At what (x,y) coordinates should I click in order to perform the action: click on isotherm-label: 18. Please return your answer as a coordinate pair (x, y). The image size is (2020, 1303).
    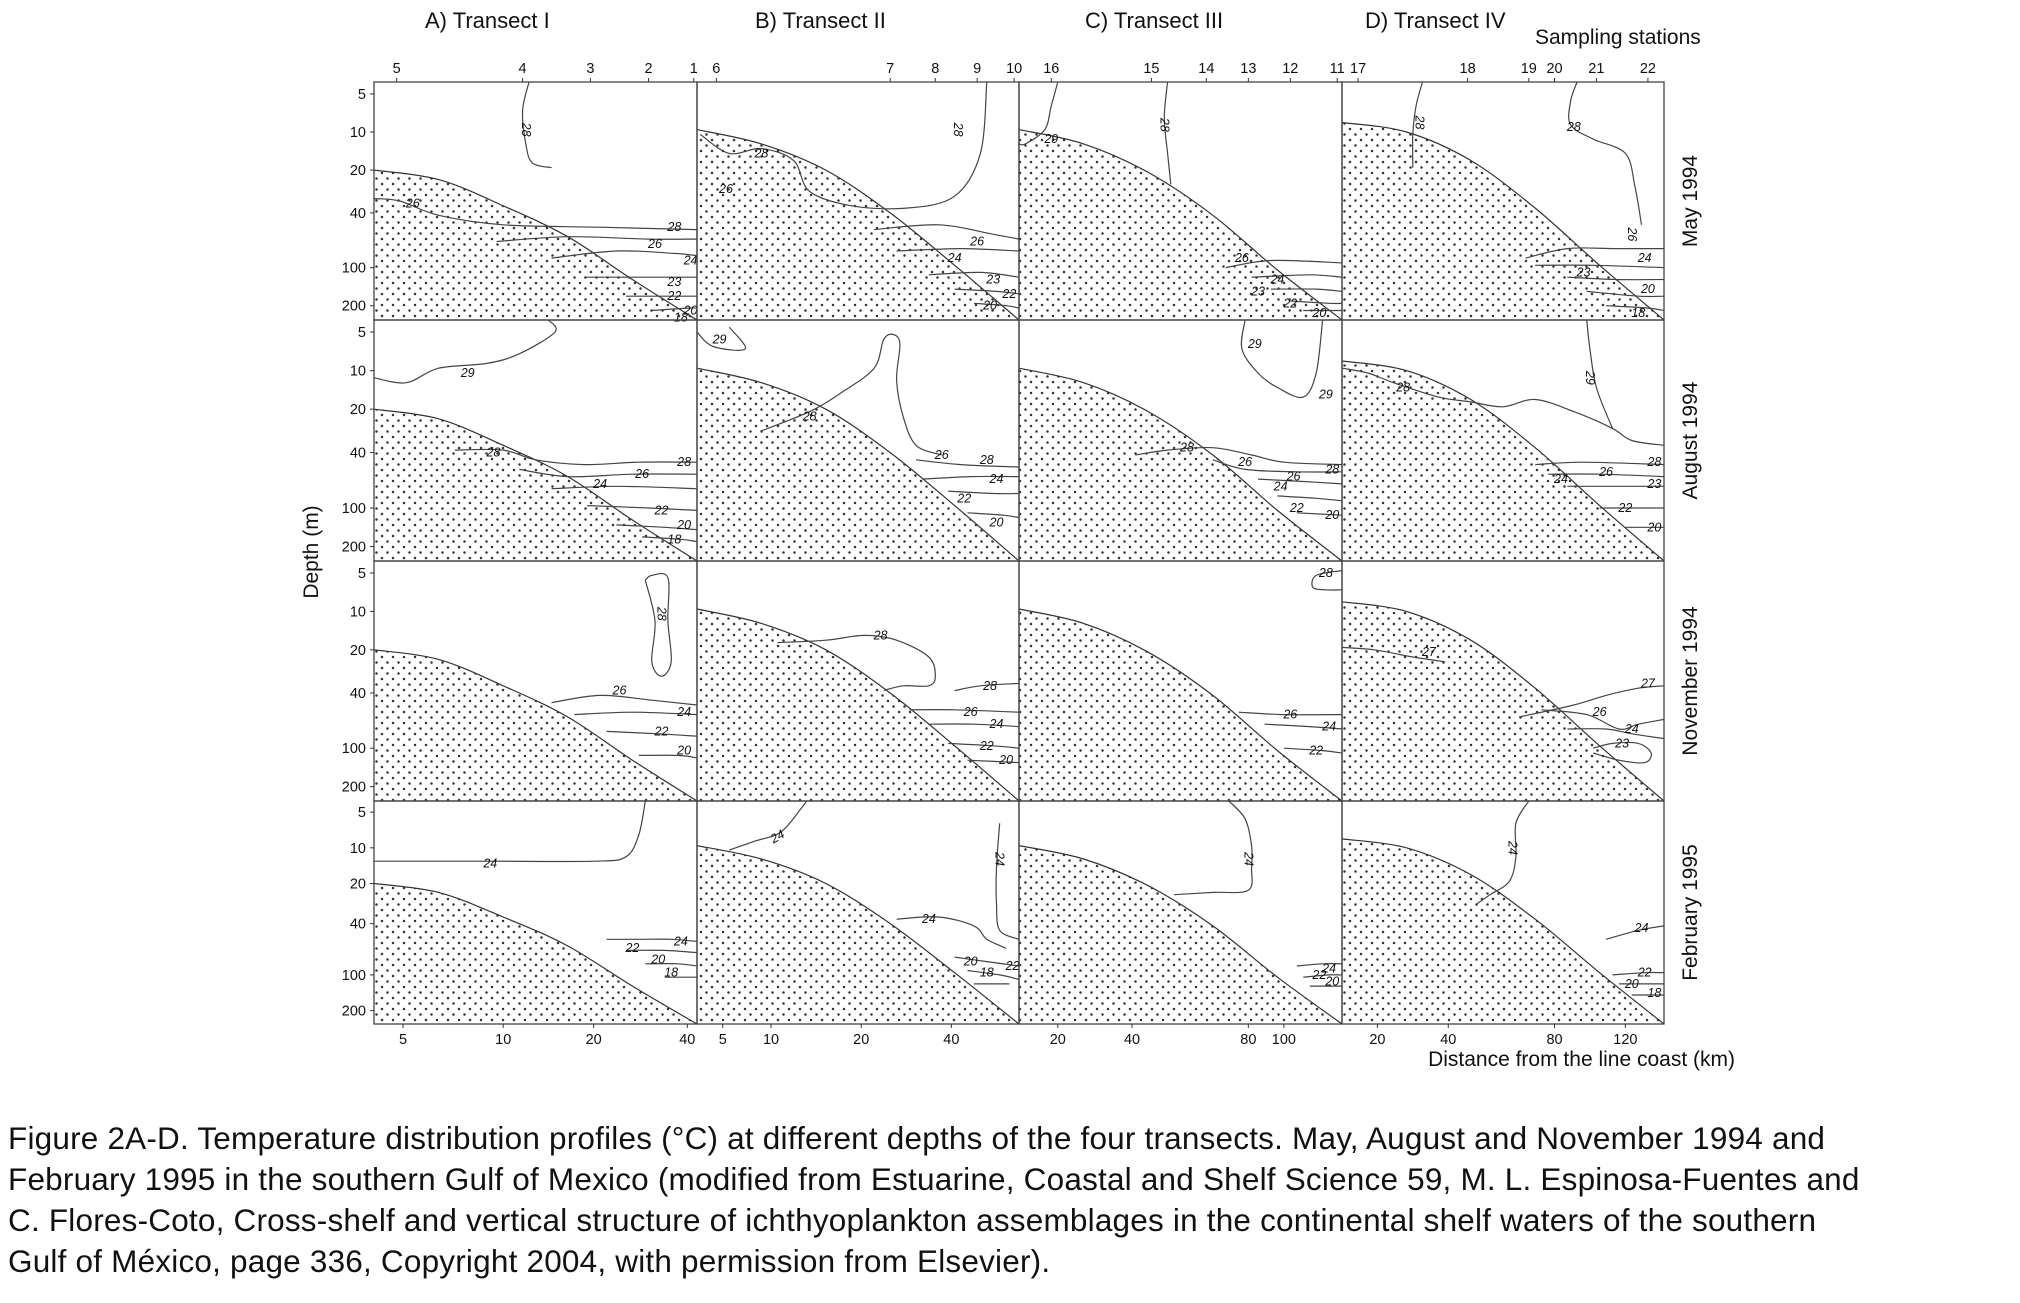
    Looking at the image, I should click on (681, 318).